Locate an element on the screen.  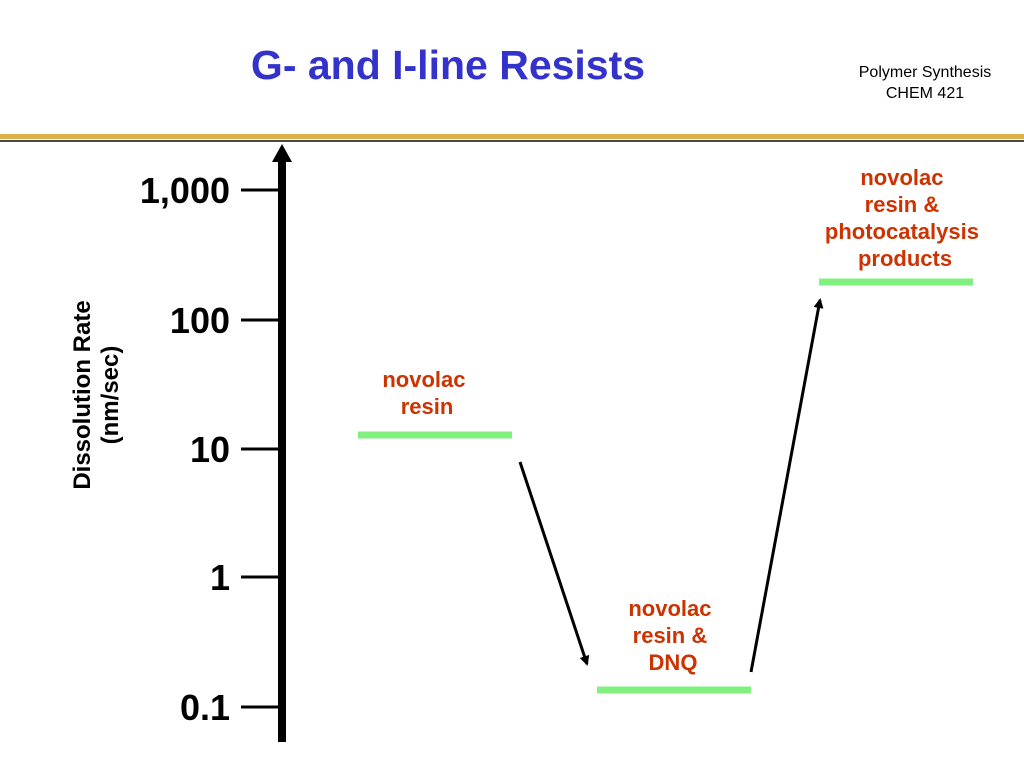
arrow-down-icon is located at coordinates (554, 563).